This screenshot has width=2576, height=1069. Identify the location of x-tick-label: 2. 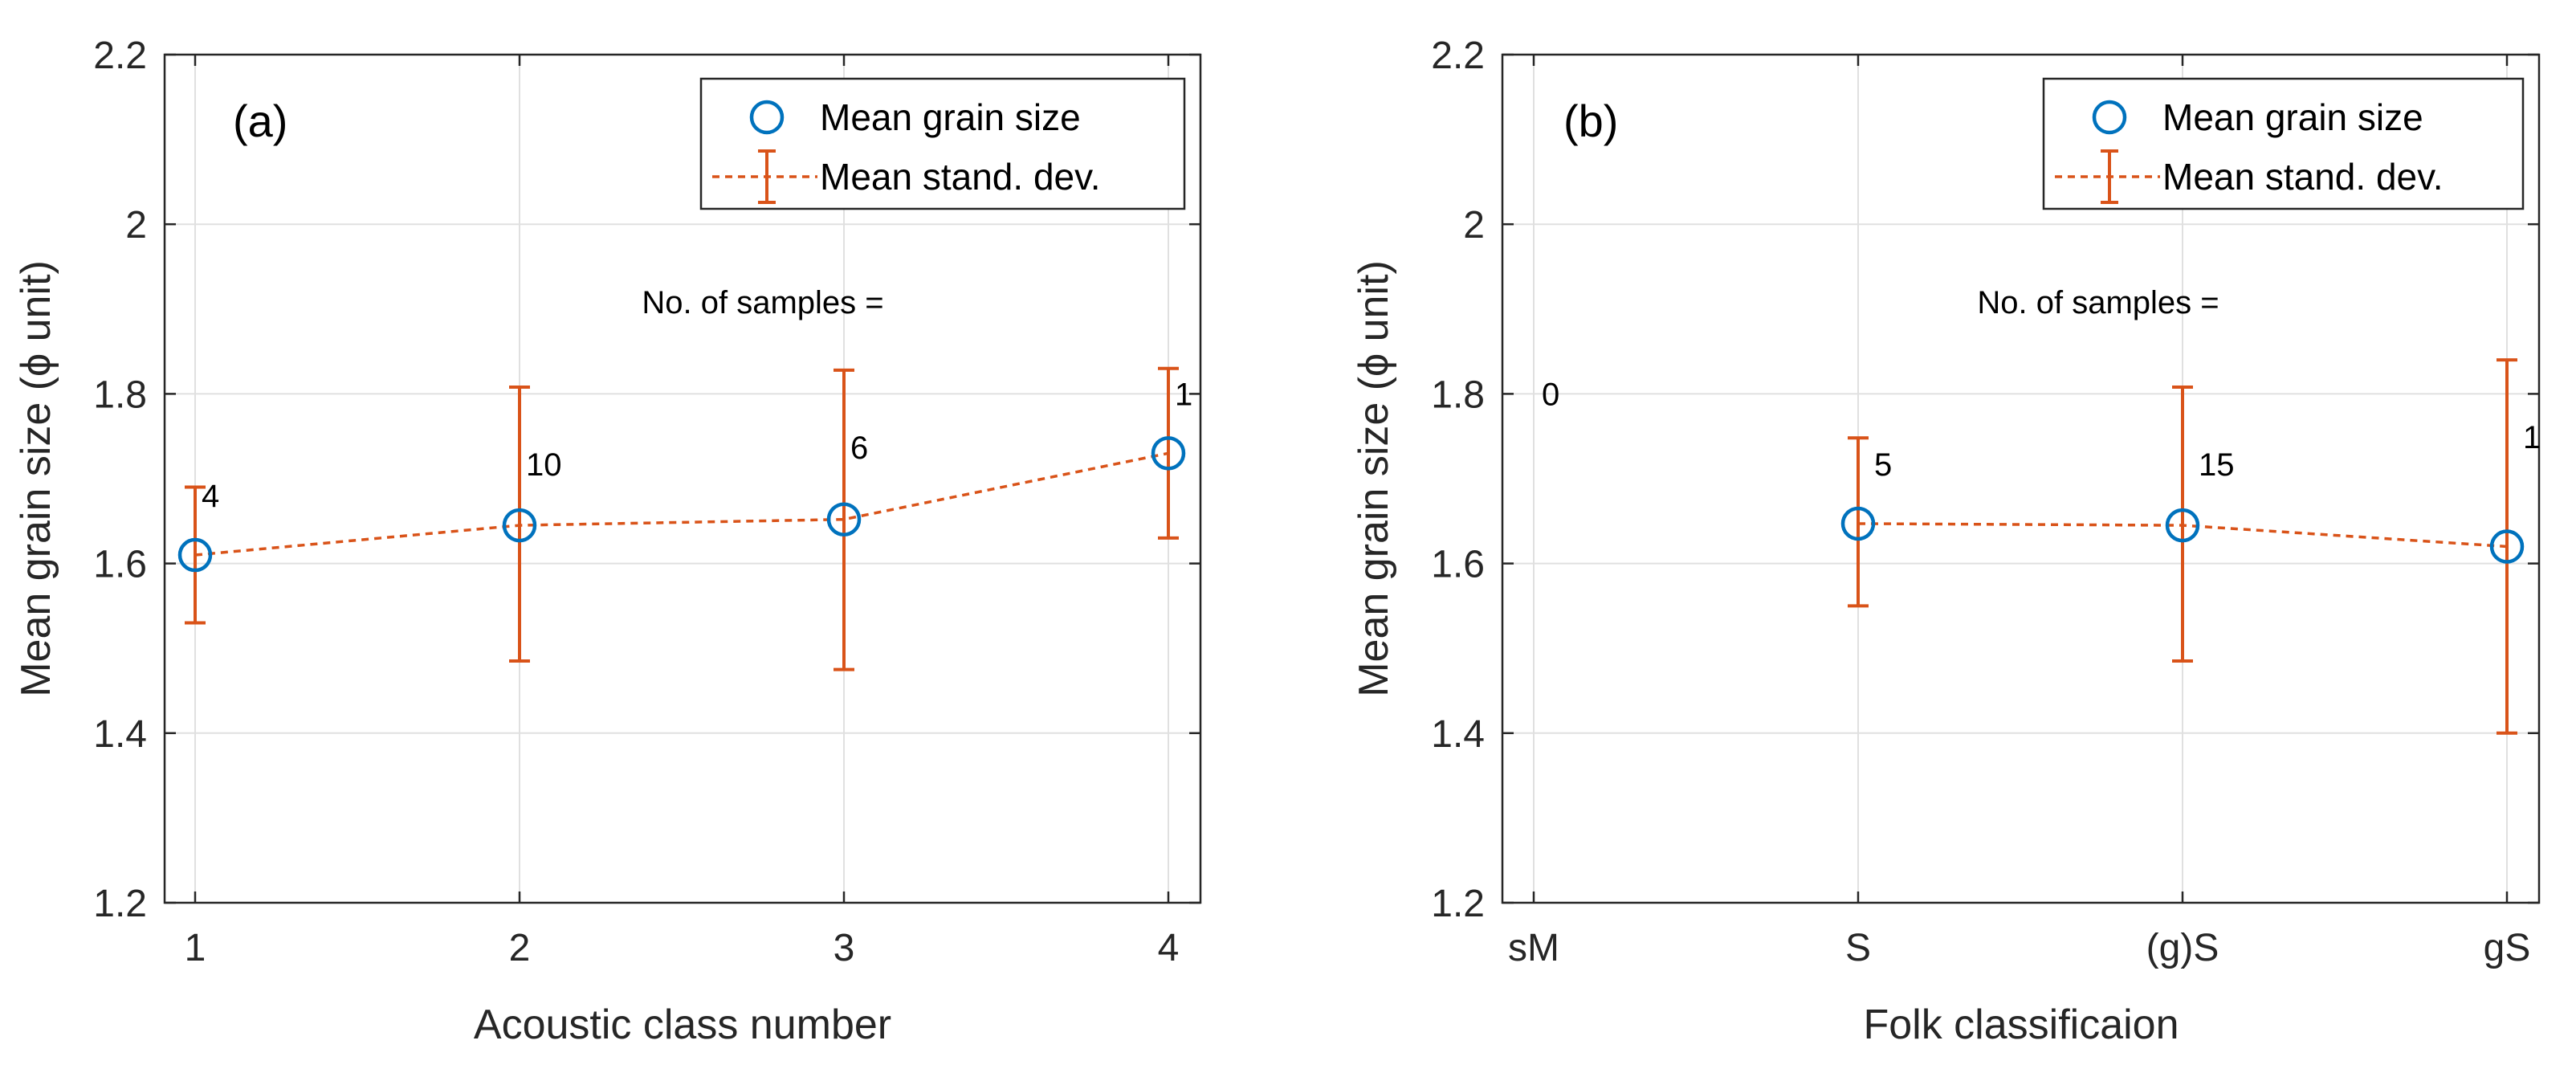
(520, 948).